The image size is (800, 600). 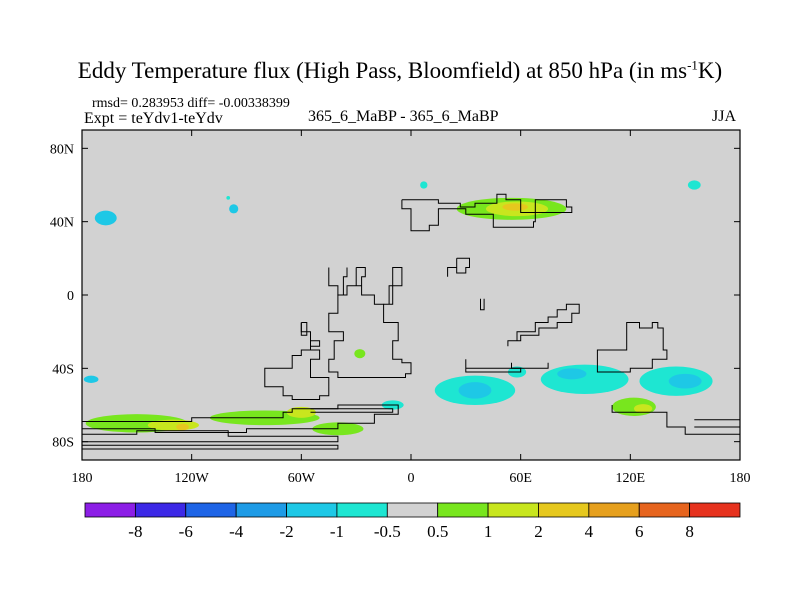 What do you see at coordinates (631, 478) in the screenshot?
I see `x-tick-label: 120E` at bounding box center [631, 478].